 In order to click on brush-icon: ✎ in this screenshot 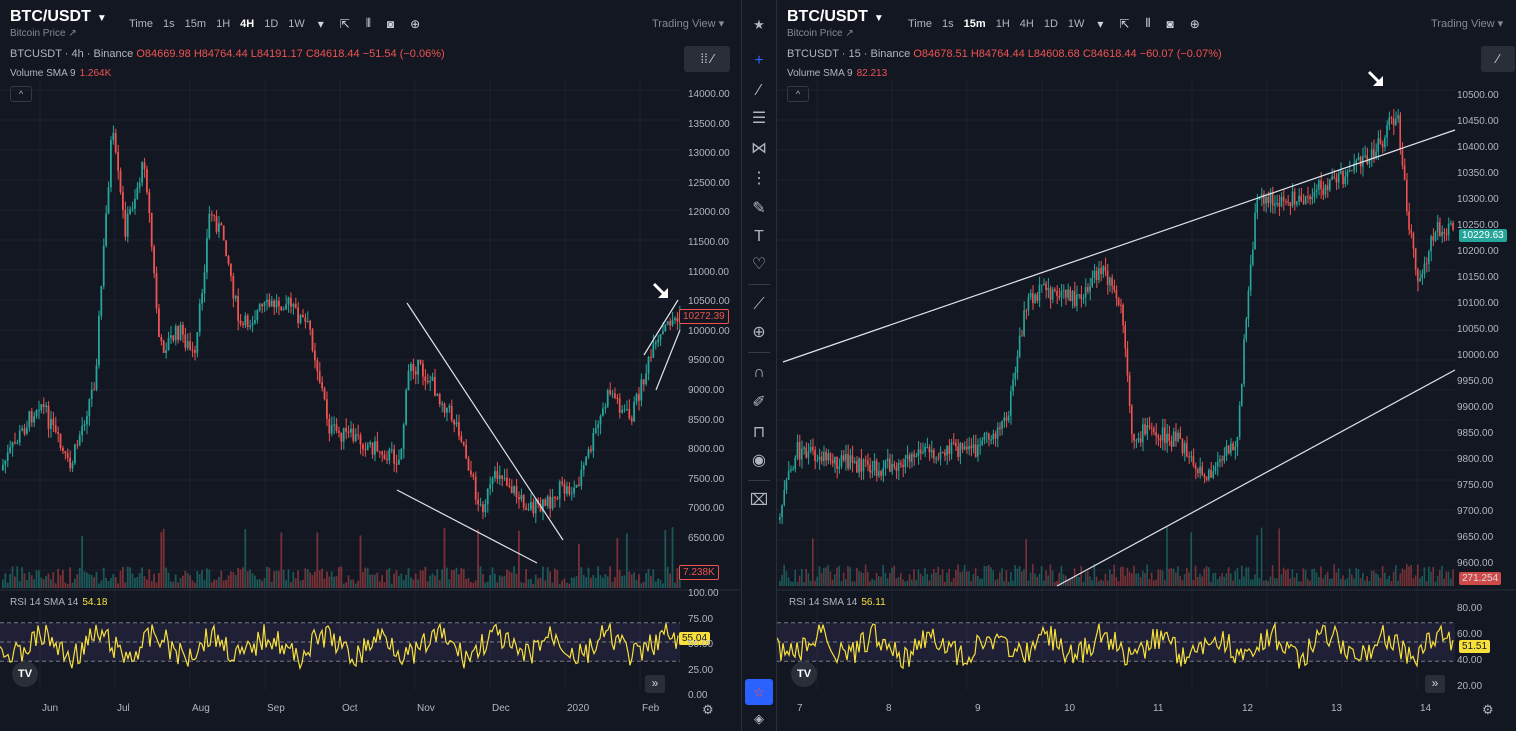, I will do `click(759, 208)`.